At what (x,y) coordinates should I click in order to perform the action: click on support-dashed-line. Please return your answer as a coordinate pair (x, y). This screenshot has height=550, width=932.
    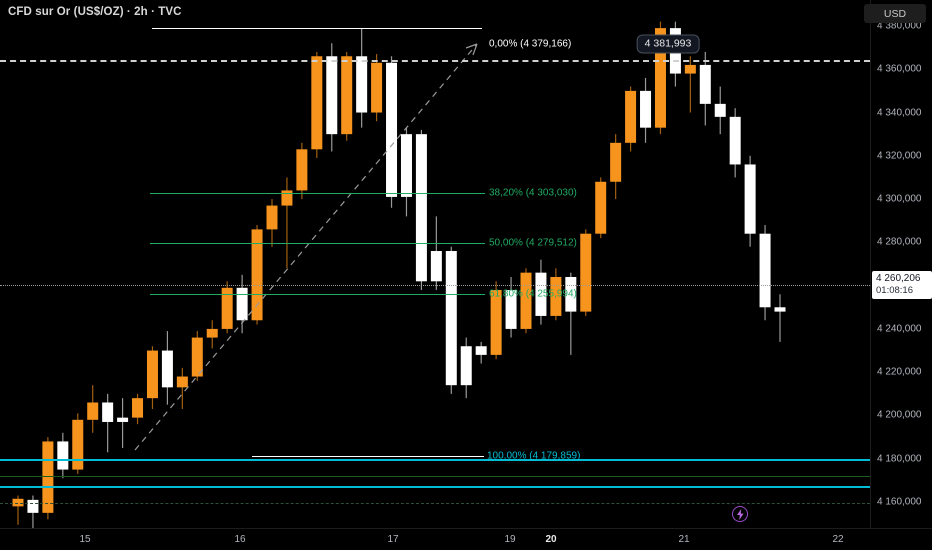
    Looking at the image, I should click on (435, 504).